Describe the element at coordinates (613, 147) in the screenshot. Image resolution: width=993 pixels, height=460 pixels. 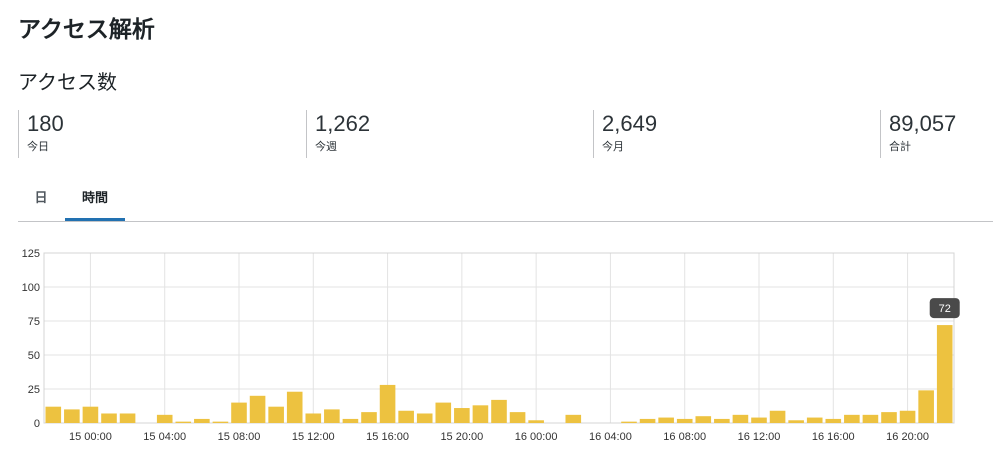
I see `stat-month-label: 今月` at that location.